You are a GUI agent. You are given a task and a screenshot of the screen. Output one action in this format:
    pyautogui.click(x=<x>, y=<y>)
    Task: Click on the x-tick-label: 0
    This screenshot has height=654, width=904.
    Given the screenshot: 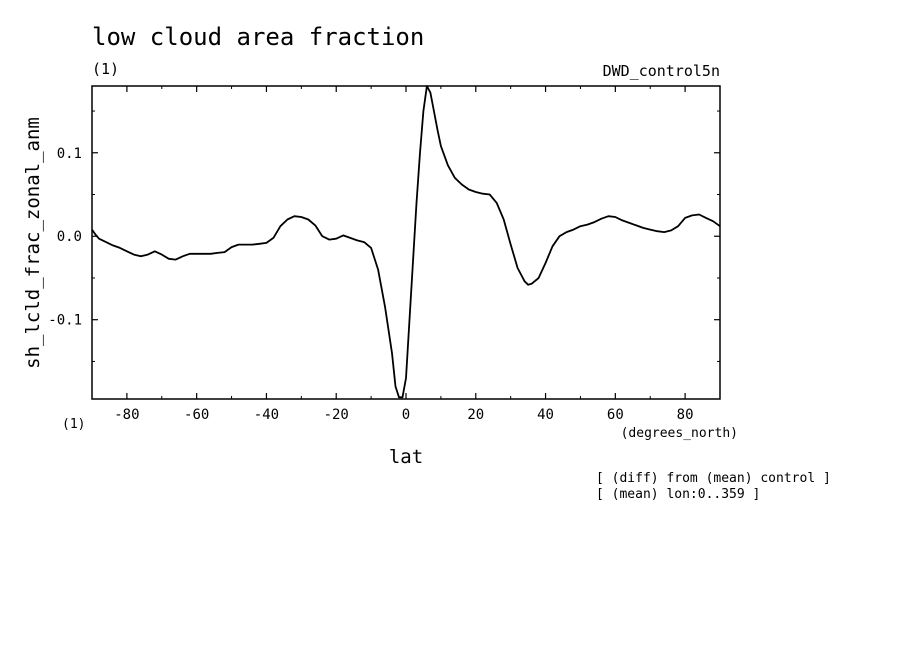 What is the action you would take?
    pyautogui.click(x=406, y=415)
    